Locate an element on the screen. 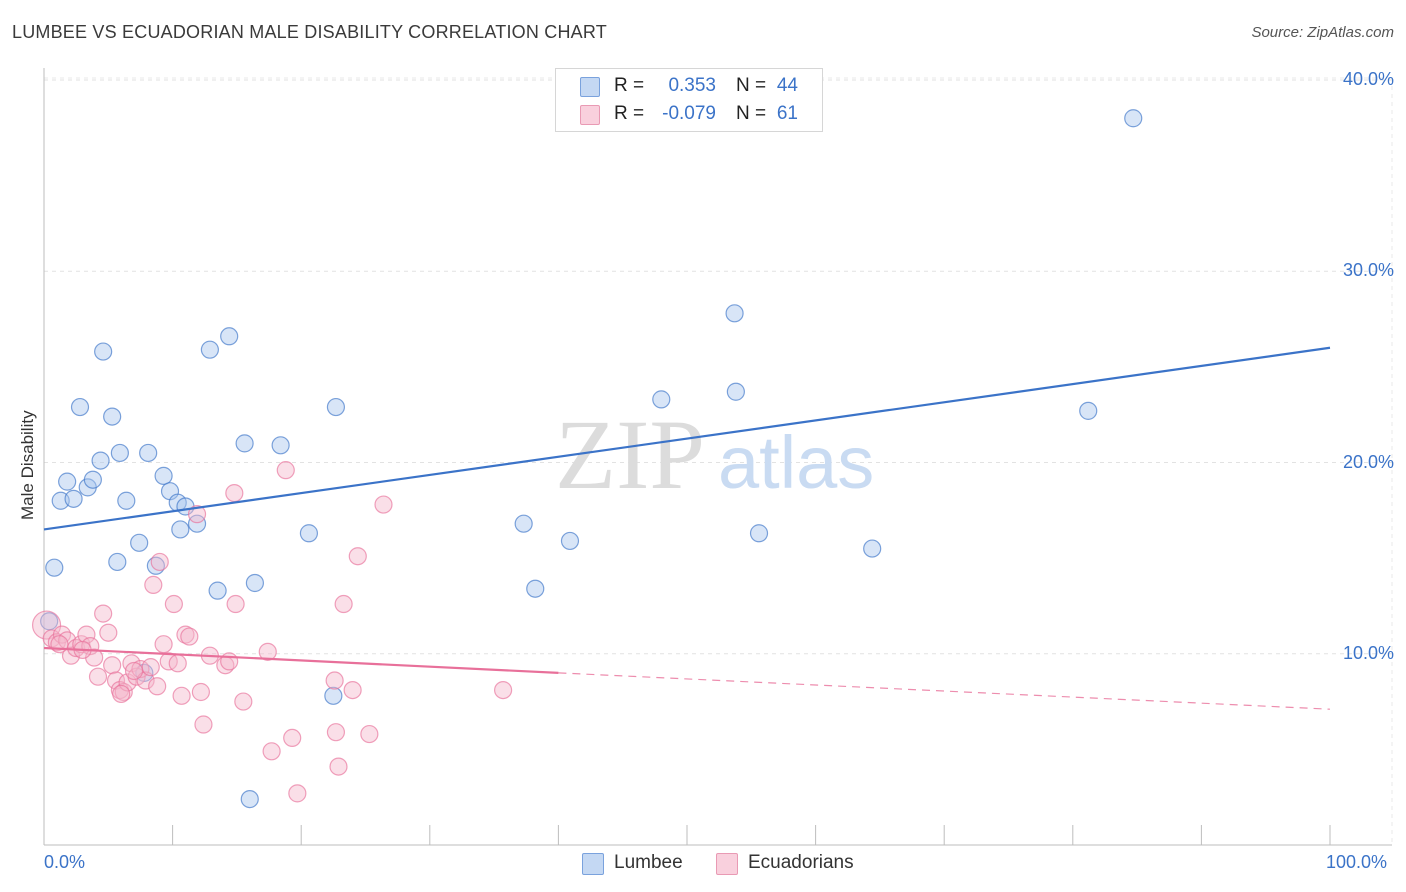 The height and width of the screenshot is (892, 1406). n-label: N = is located at coordinates (751, 85).